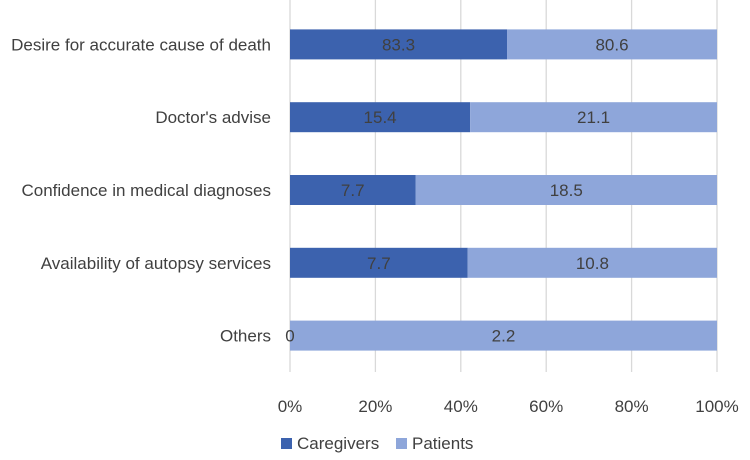 This screenshot has height=460, width=750. I want to click on data-label-patients: 10.8, so click(592, 263).